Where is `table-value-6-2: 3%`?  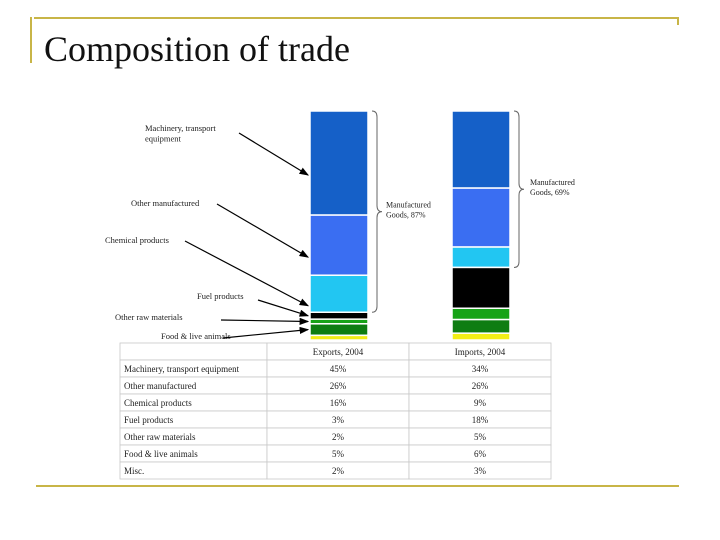
table-value-6-2: 3% is located at coordinates (480, 471).